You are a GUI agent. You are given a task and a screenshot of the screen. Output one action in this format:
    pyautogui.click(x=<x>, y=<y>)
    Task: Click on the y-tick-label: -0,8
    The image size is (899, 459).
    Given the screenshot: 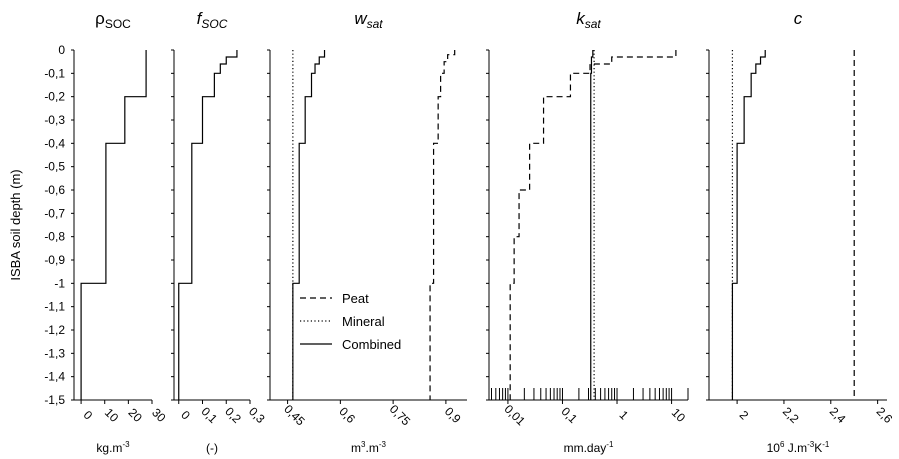 What is the action you would take?
    pyautogui.click(x=54, y=237)
    